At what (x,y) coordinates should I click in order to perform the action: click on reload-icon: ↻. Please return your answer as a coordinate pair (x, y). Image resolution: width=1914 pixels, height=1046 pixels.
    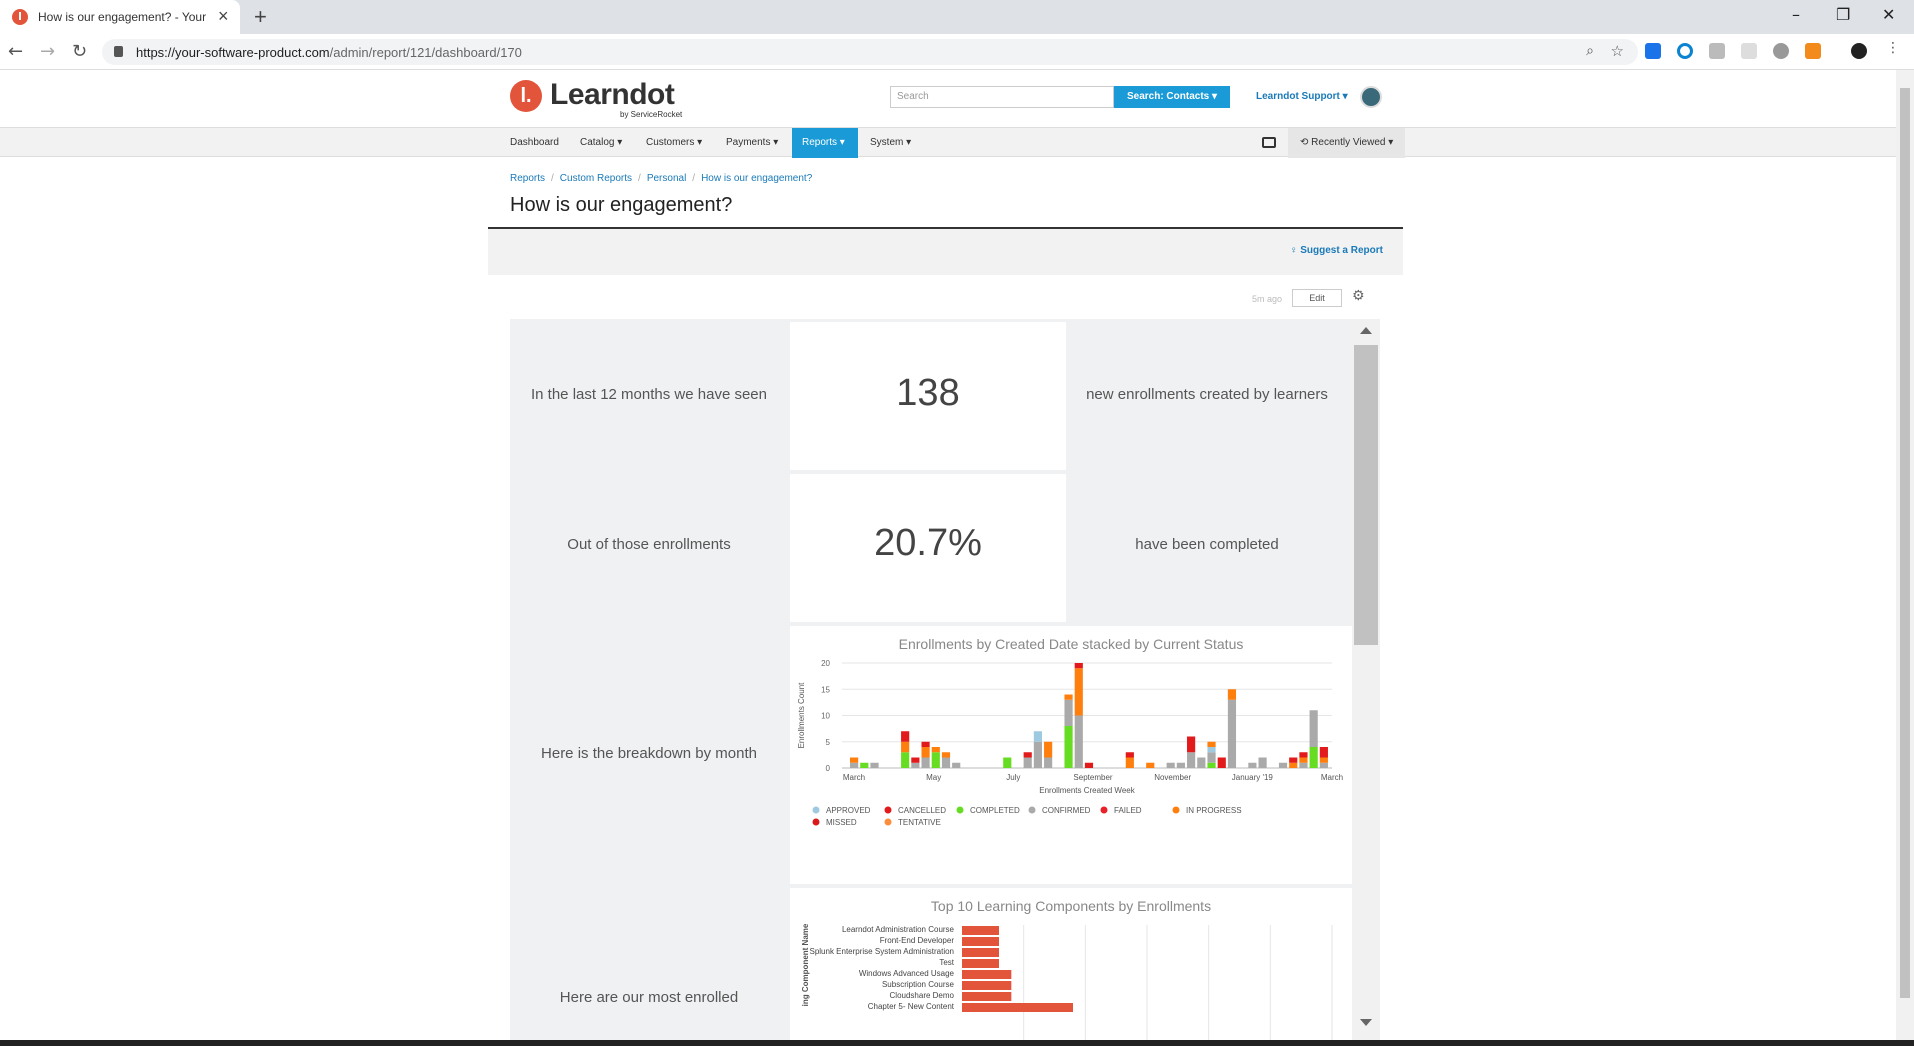
    Looking at the image, I should click on (80, 51).